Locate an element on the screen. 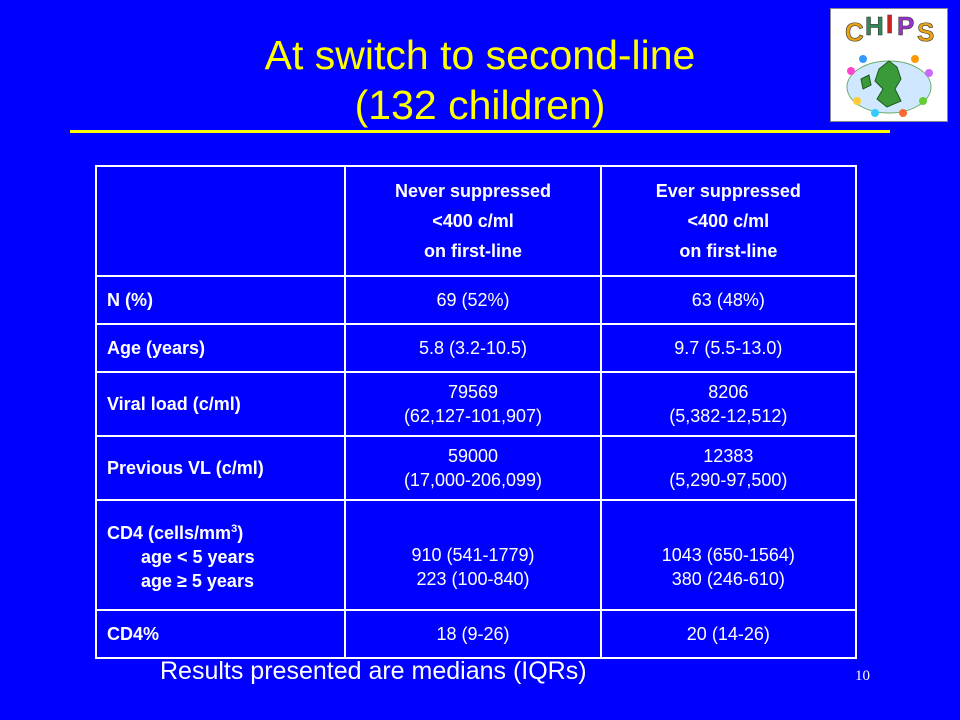  cell-ever-viral-load: 8206 (5,382-12,512) is located at coordinates (728, 404).